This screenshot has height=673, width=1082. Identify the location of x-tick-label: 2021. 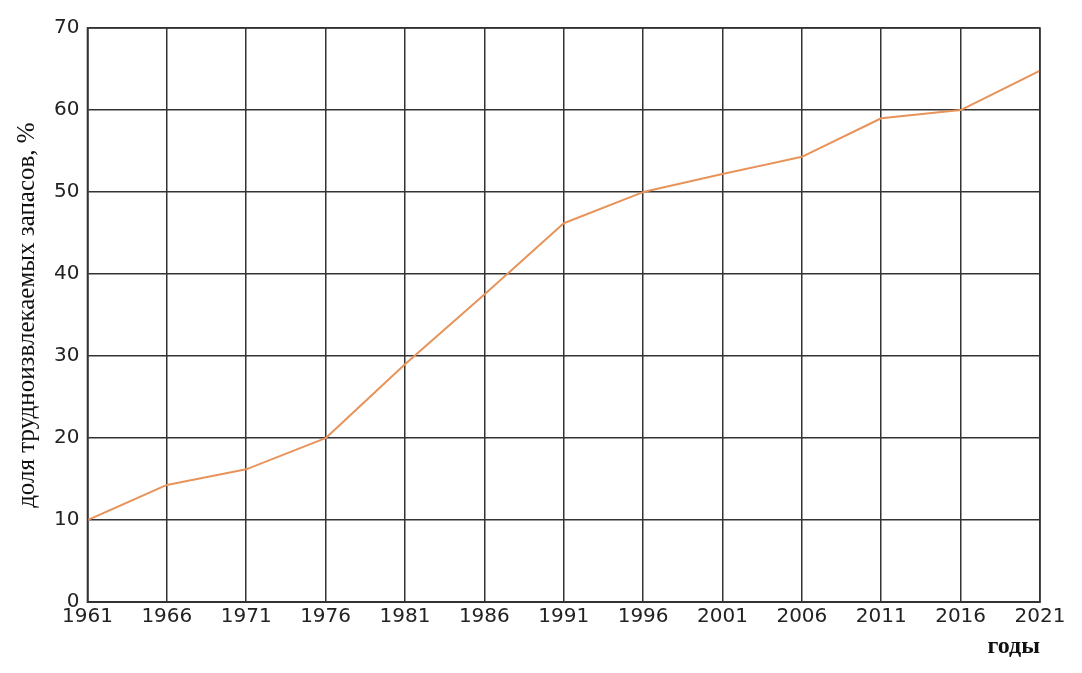
(1040, 615).